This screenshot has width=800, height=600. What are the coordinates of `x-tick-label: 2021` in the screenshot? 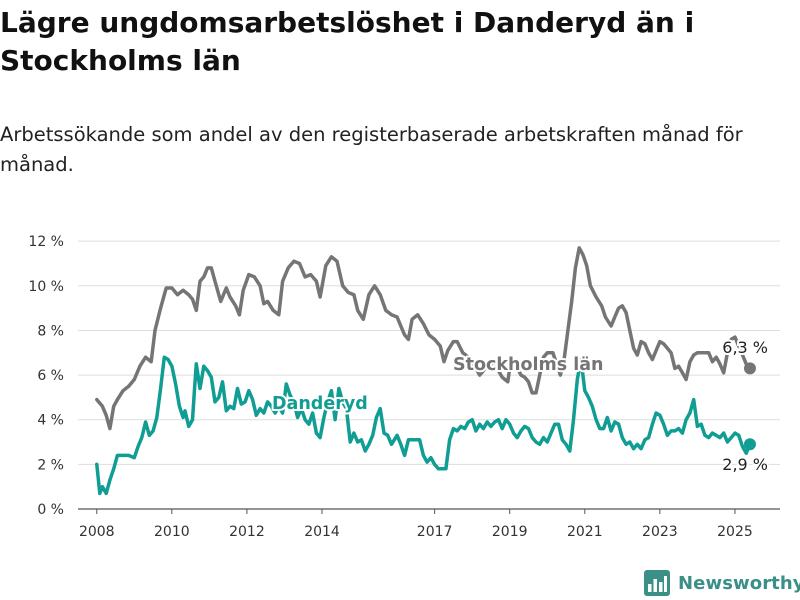 It's located at (585, 532).